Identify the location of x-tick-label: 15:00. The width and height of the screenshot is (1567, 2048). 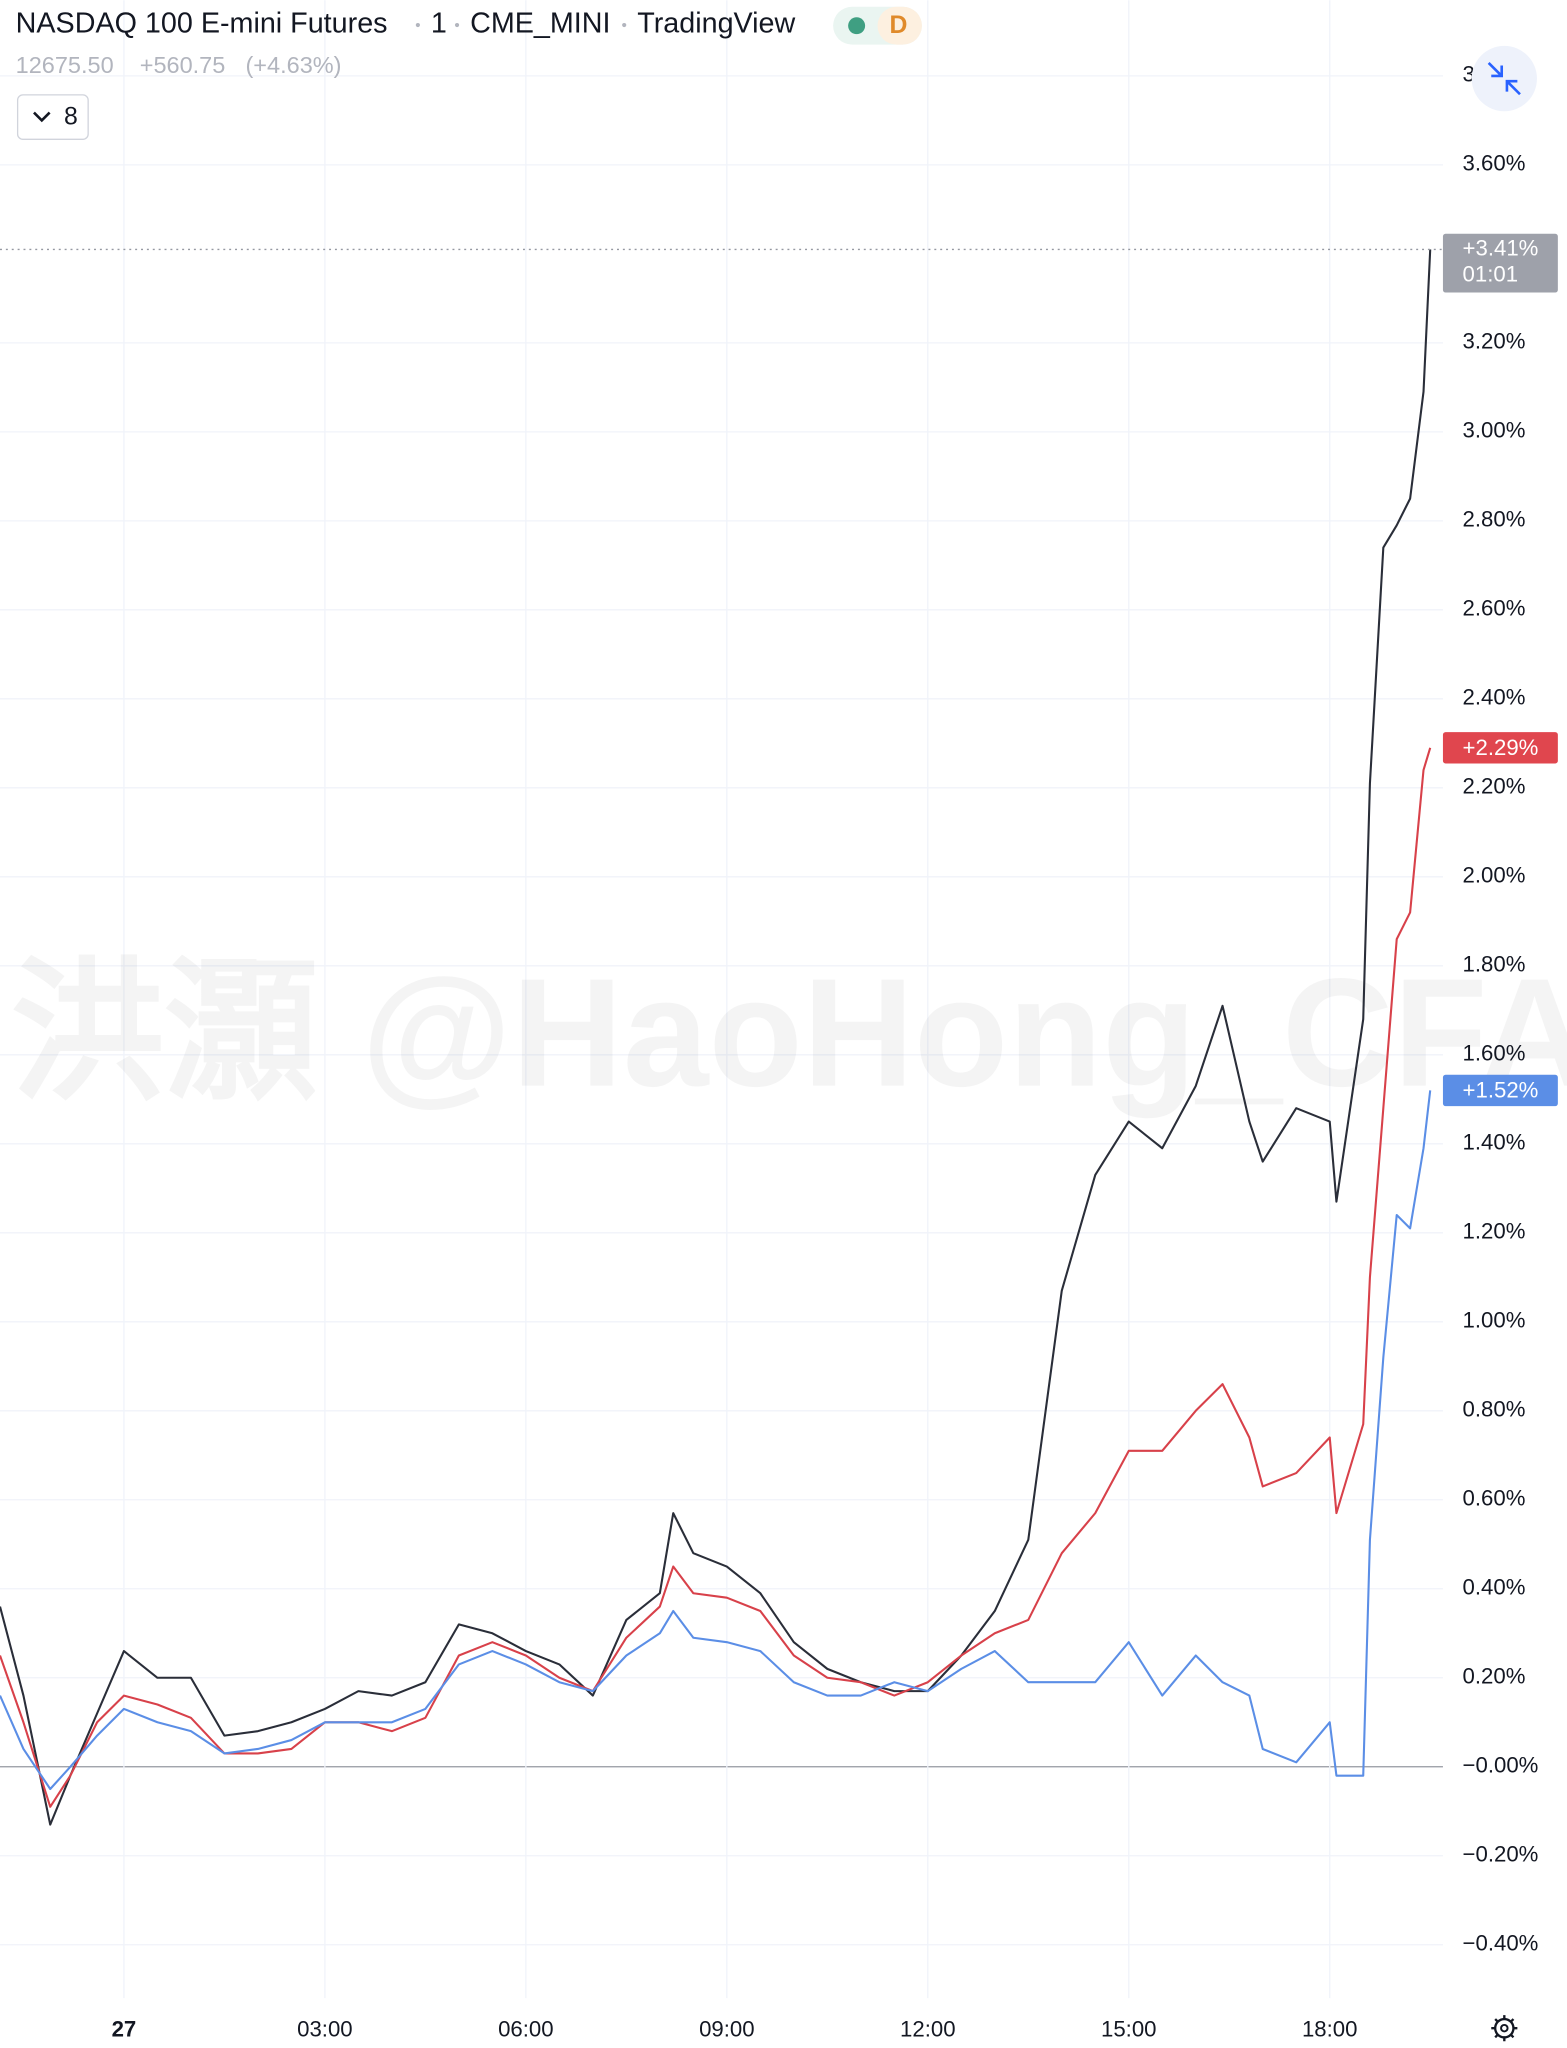
(1129, 2029).